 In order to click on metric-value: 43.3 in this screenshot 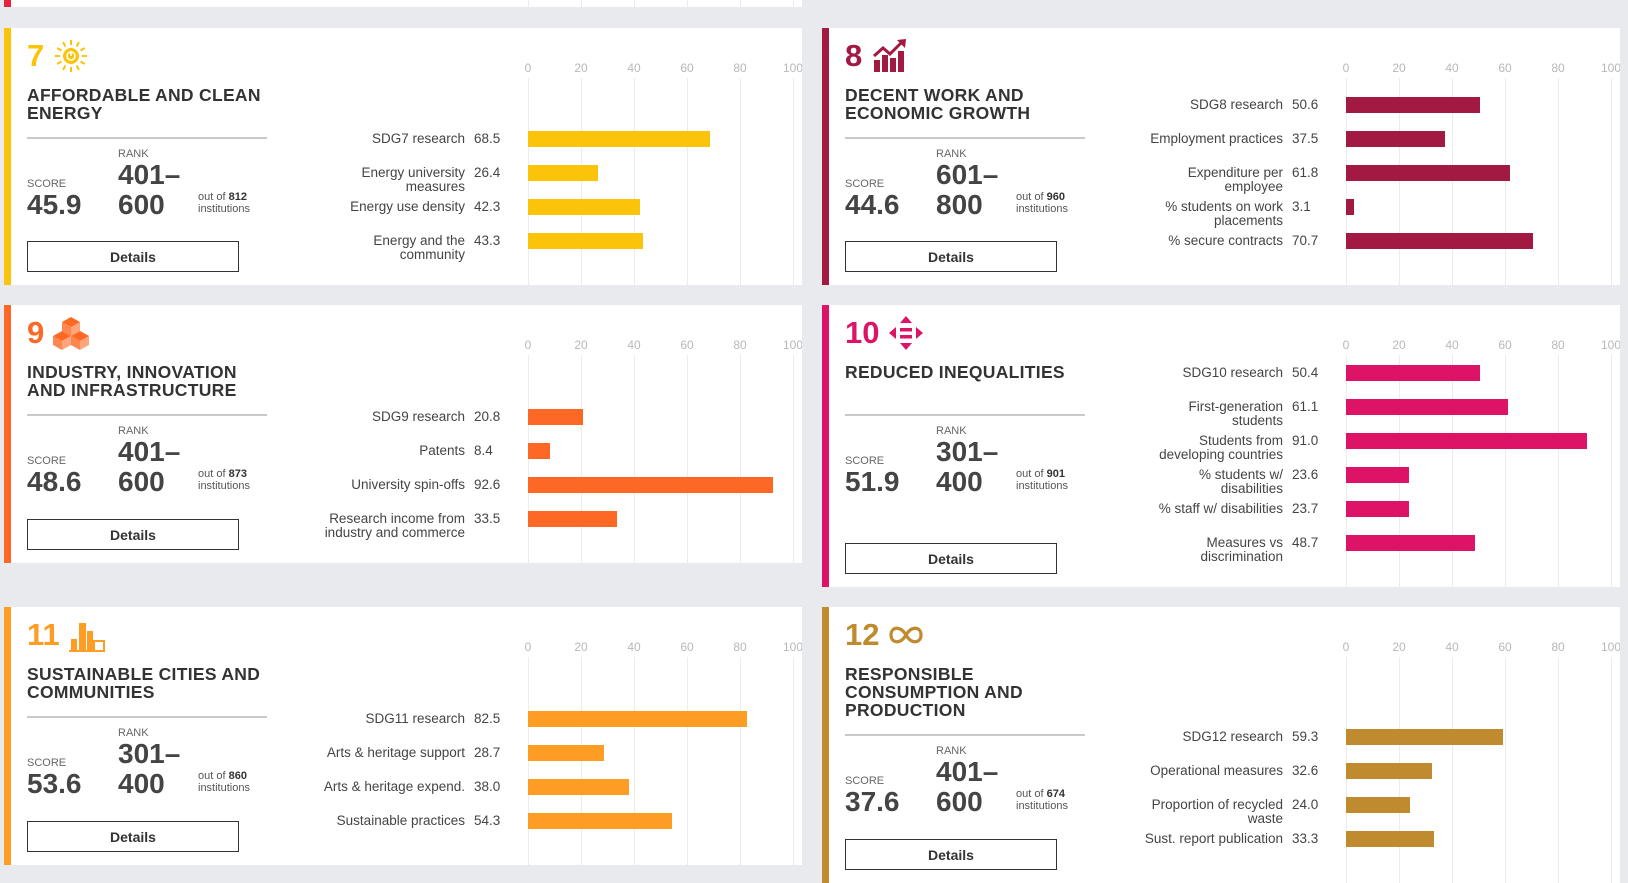, I will do `click(487, 240)`.